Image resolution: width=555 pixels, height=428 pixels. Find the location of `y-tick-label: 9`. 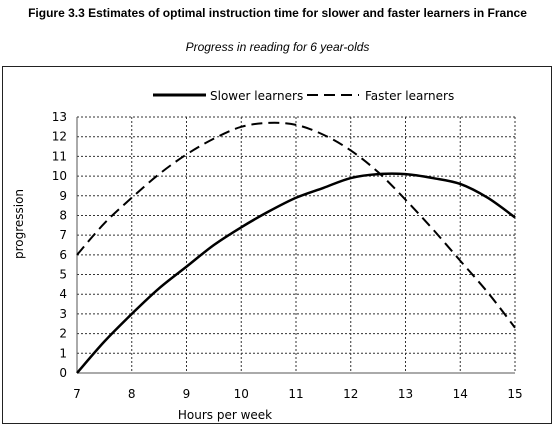

y-tick-label: 9 is located at coordinates (63, 196).